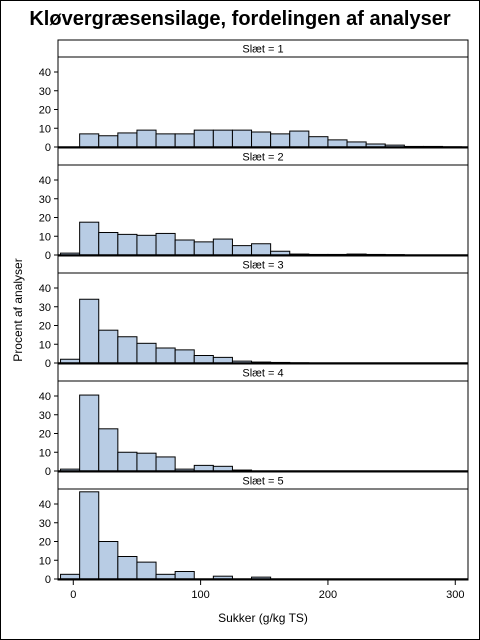 Image resolution: width=480 pixels, height=640 pixels. I want to click on x-tick-label-200: 200, so click(328, 595).